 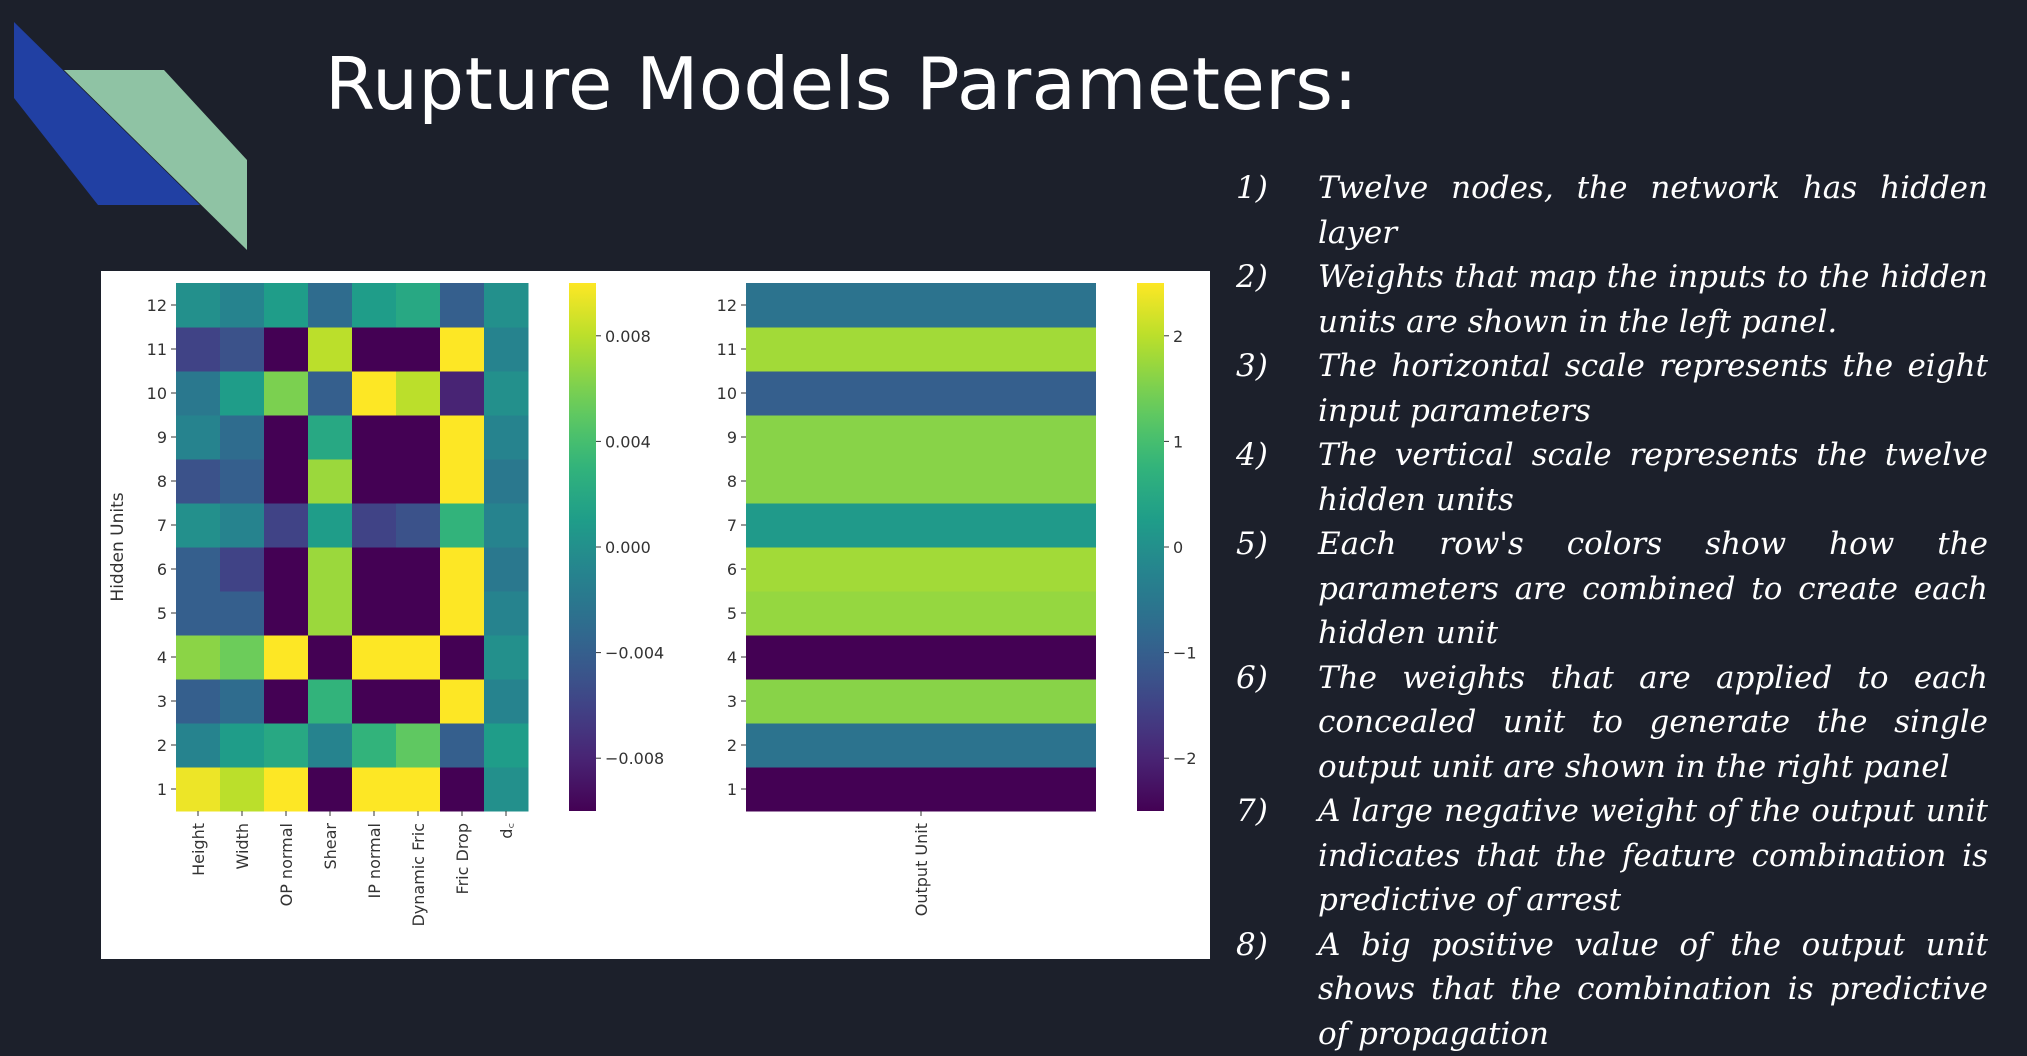 What do you see at coordinates (1185, 653) in the screenshot?
I see `colorbar-tick-label: −1` at bounding box center [1185, 653].